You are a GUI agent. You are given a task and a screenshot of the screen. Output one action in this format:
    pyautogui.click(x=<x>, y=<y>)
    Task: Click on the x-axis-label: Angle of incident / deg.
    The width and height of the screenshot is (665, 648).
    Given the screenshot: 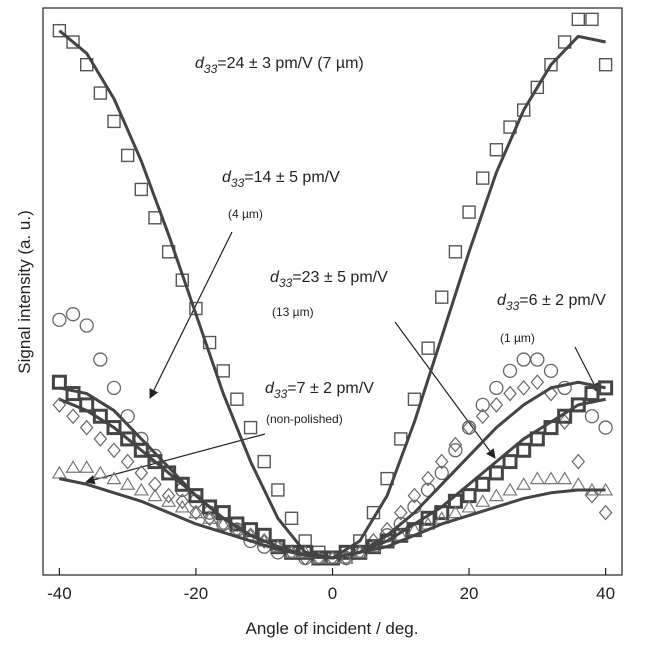 What is the action you would take?
    pyautogui.click(x=332, y=628)
    